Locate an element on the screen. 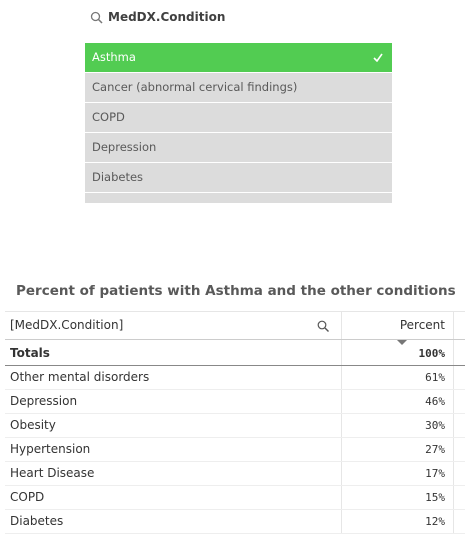 This screenshot has width=465, height=549. filter-title: MedDX.Condition is located at coordinates (167, 17).